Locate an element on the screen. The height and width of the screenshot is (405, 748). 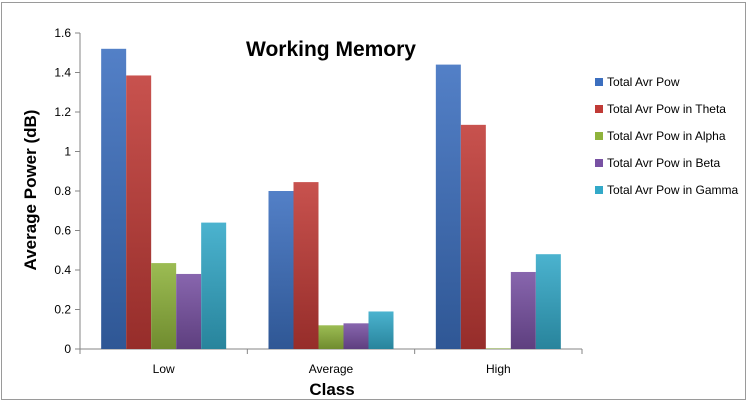
x-axis-categories: Low Average High is located at coordinates (331, 362).